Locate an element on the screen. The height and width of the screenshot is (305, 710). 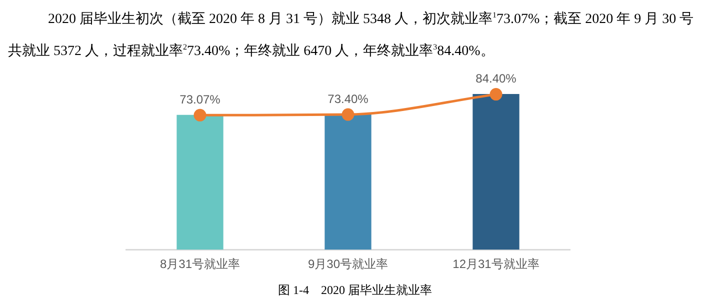
data-label: 73.40% is located at coordinates (348, 99).